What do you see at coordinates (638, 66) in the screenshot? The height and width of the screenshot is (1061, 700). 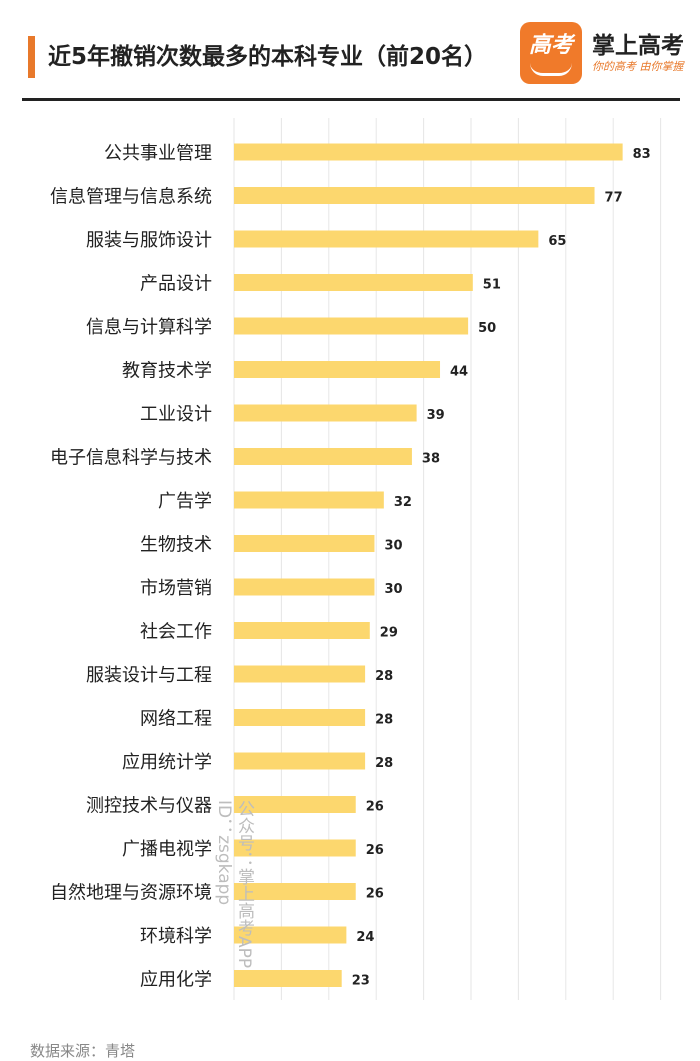 I see `brand-slogan: 你的高考 由你掌握` at bounding box center [638, 66].